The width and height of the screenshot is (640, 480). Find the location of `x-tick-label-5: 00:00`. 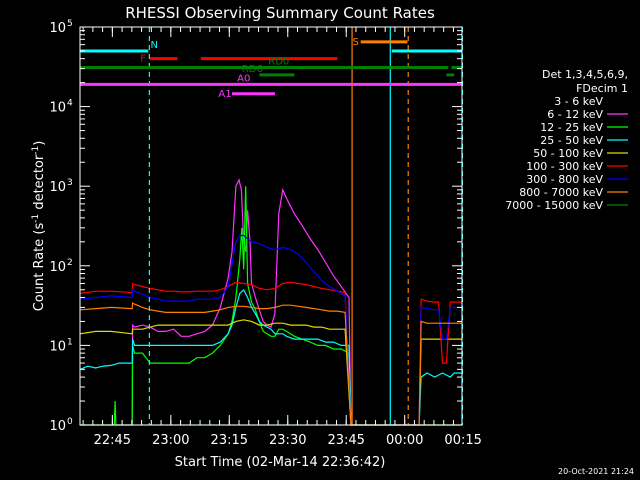

x-tick-label-5: 00:00 is located at coordinates (404, 440).